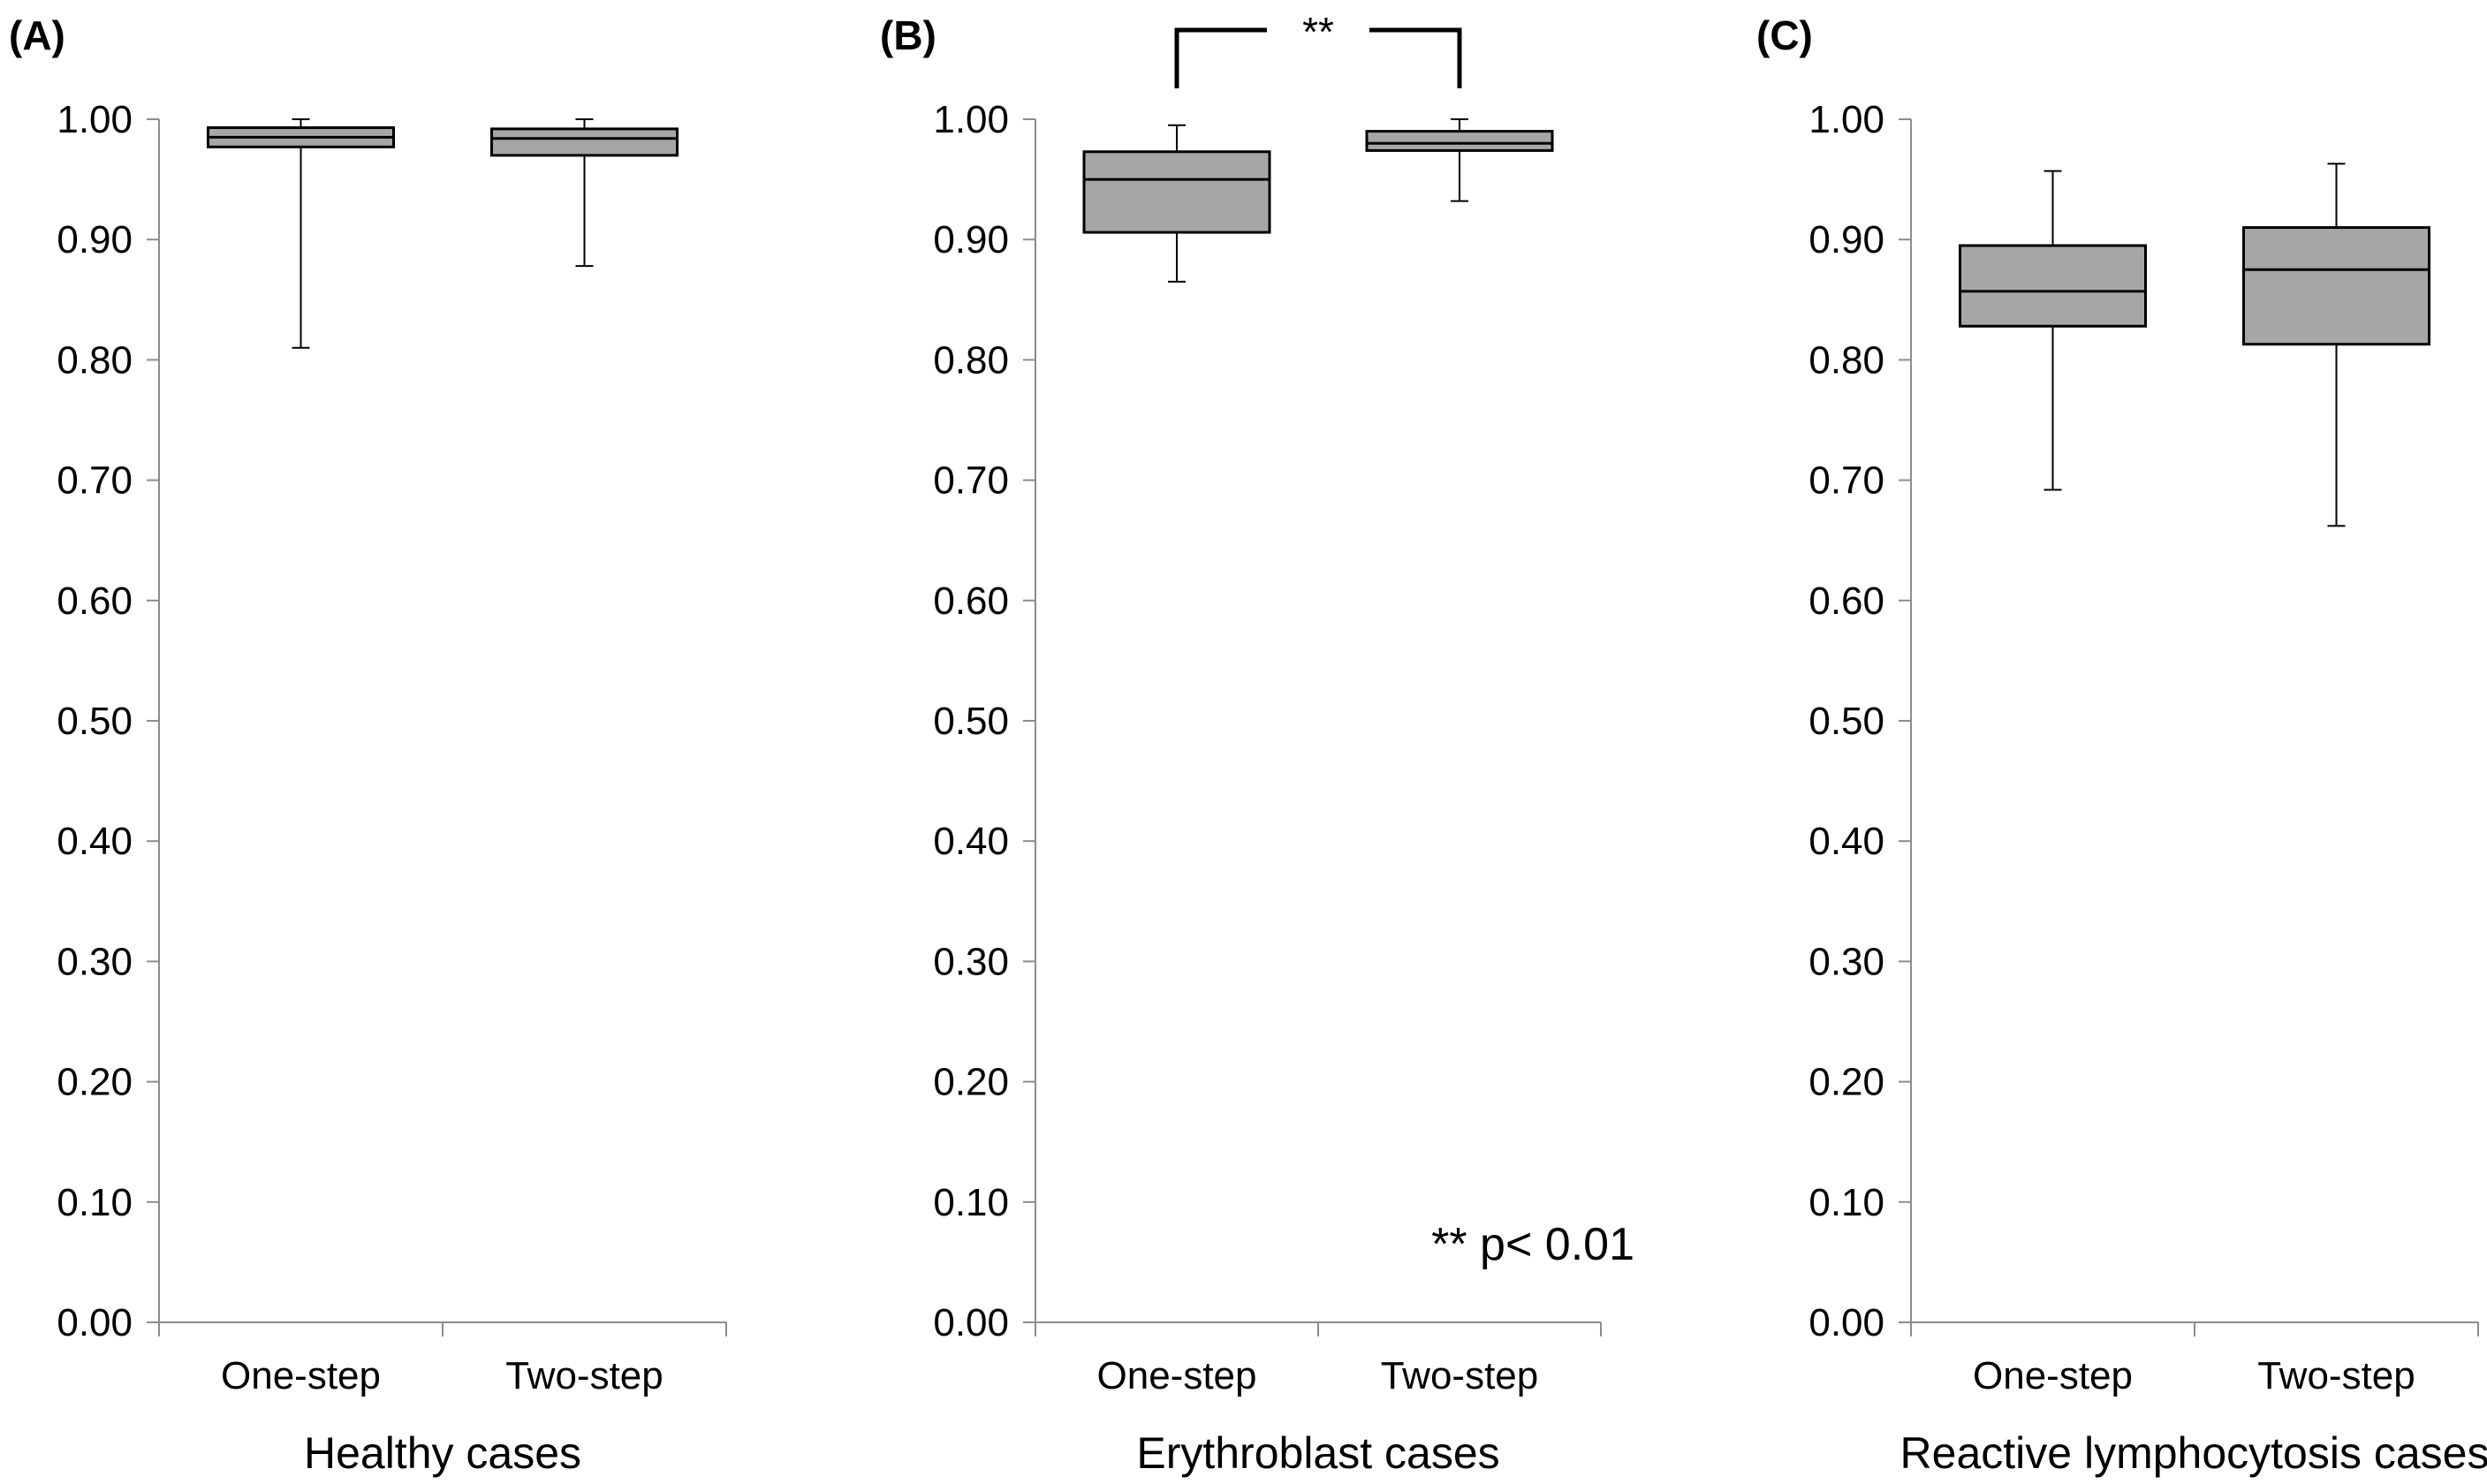 Image resolution: width=2487 pixels, height=1484 pixels. I want to click on significance-bracket-left, so click(1220, 57).